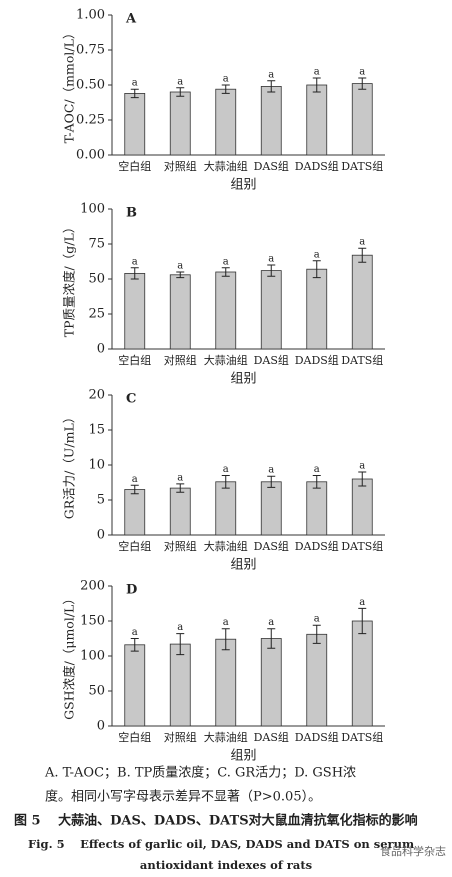 The width and height of the screenshot is (452, 877). Describe the element at coordinates (131, 399) in the screenshot. I see `panel-letter: C` at that location.